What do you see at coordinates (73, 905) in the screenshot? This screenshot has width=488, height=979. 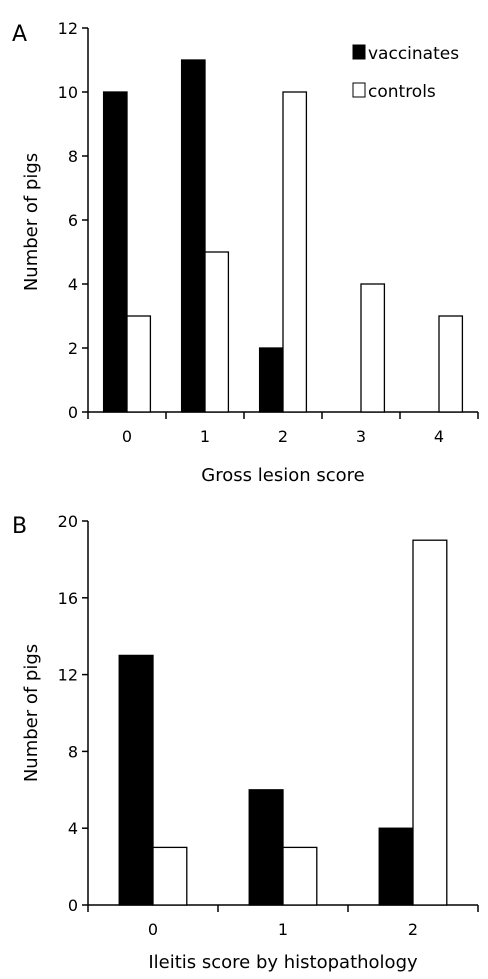 I see `y-tick-label-b: 0` at bounding box center [73, 905].